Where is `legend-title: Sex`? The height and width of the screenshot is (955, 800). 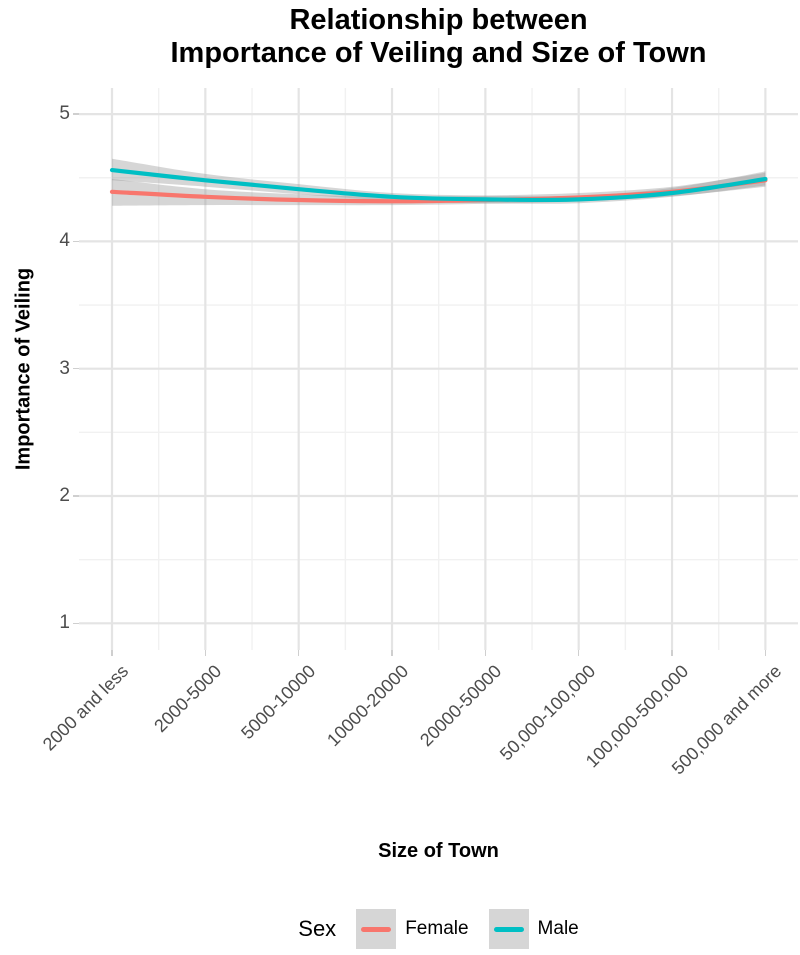
legend-title: Sex is located at coordinates (317, 928).